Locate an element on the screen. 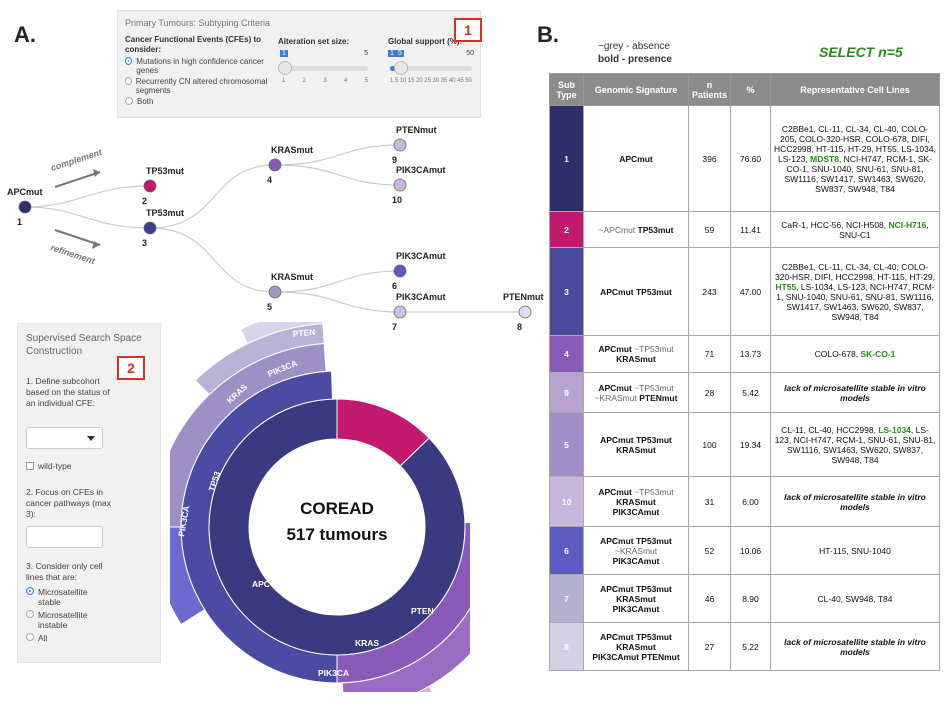  checkbox-icon is located at coordinates (30, 466).